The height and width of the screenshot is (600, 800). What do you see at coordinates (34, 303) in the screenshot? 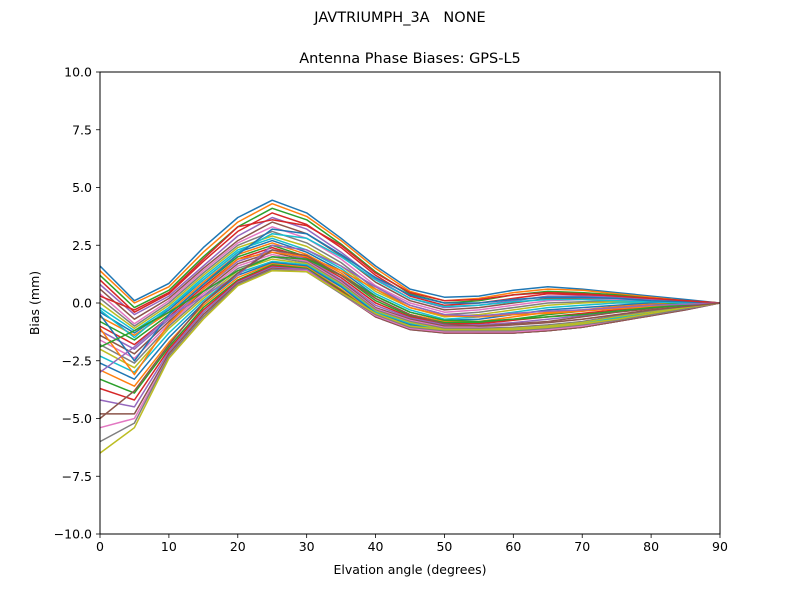
I see `y-axis-label: Bias (mm)` at bounding box center [34, 303].